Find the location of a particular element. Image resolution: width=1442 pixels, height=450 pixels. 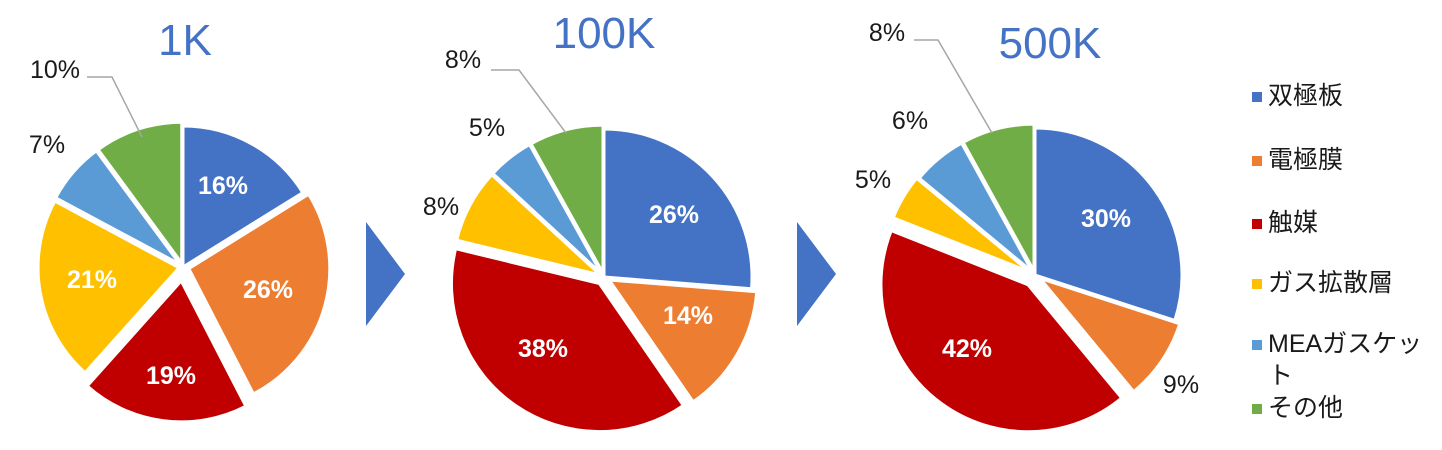

data-label-bipolar-plate: 16% is located at coordinates (223, 186).